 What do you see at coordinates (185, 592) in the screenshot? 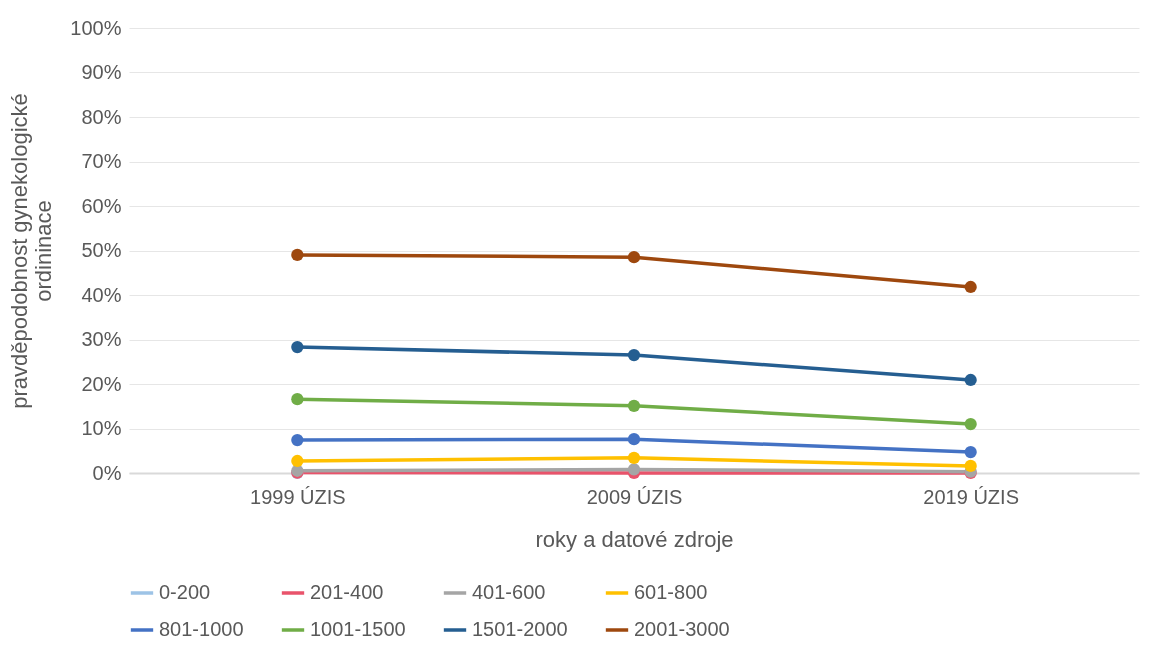
I see `legend-label: 0-200` at bounding box center [185, 592].